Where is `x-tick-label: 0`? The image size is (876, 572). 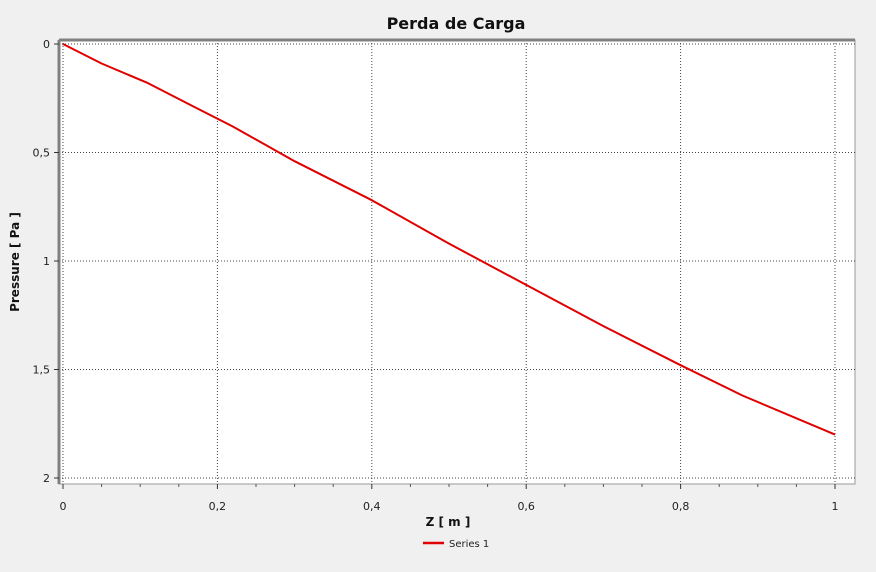 x-tick-label: 0 is located at coordinates (63, 506).